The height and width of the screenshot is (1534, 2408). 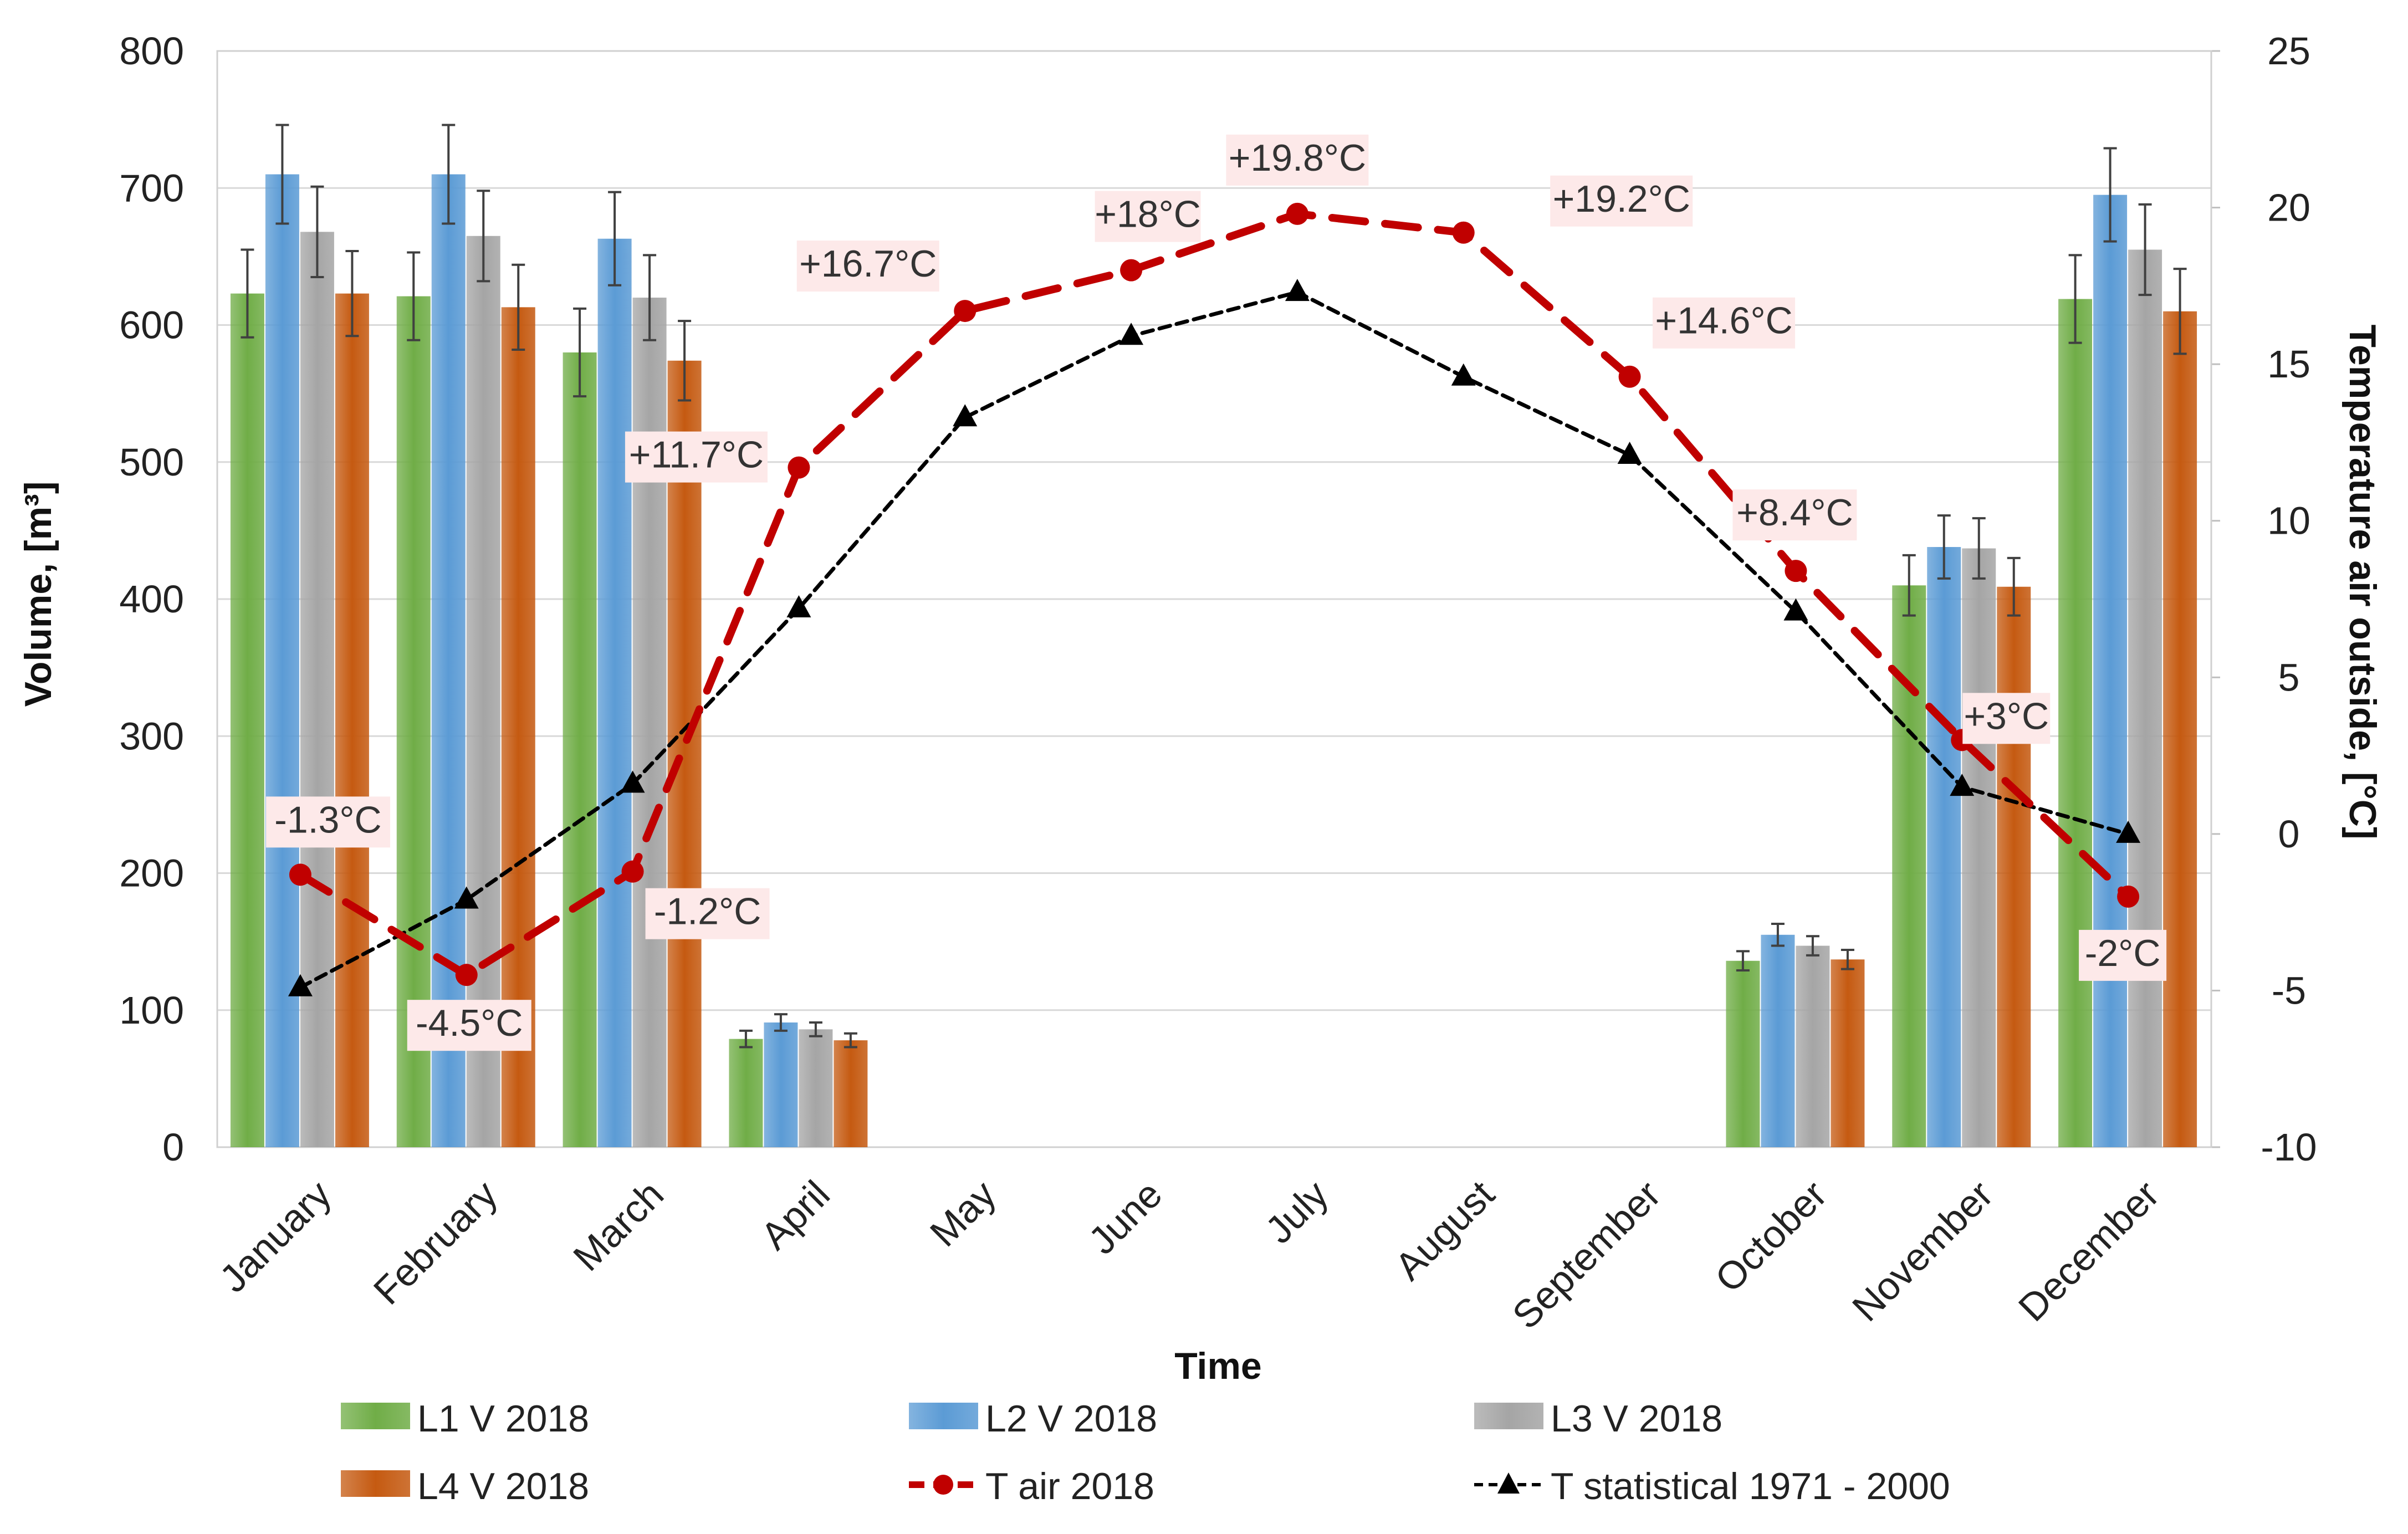 What do you see at coordinates (469, 1023) in the screenshot?
I see `data-label: -4.5°C` at bounding box center [469, 1023].